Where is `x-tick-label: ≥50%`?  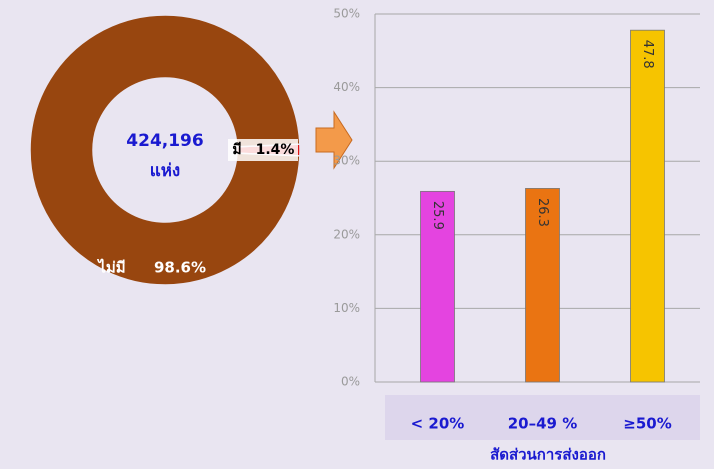
x-tick-label: ≥50% is located at coordinates (647, 424).